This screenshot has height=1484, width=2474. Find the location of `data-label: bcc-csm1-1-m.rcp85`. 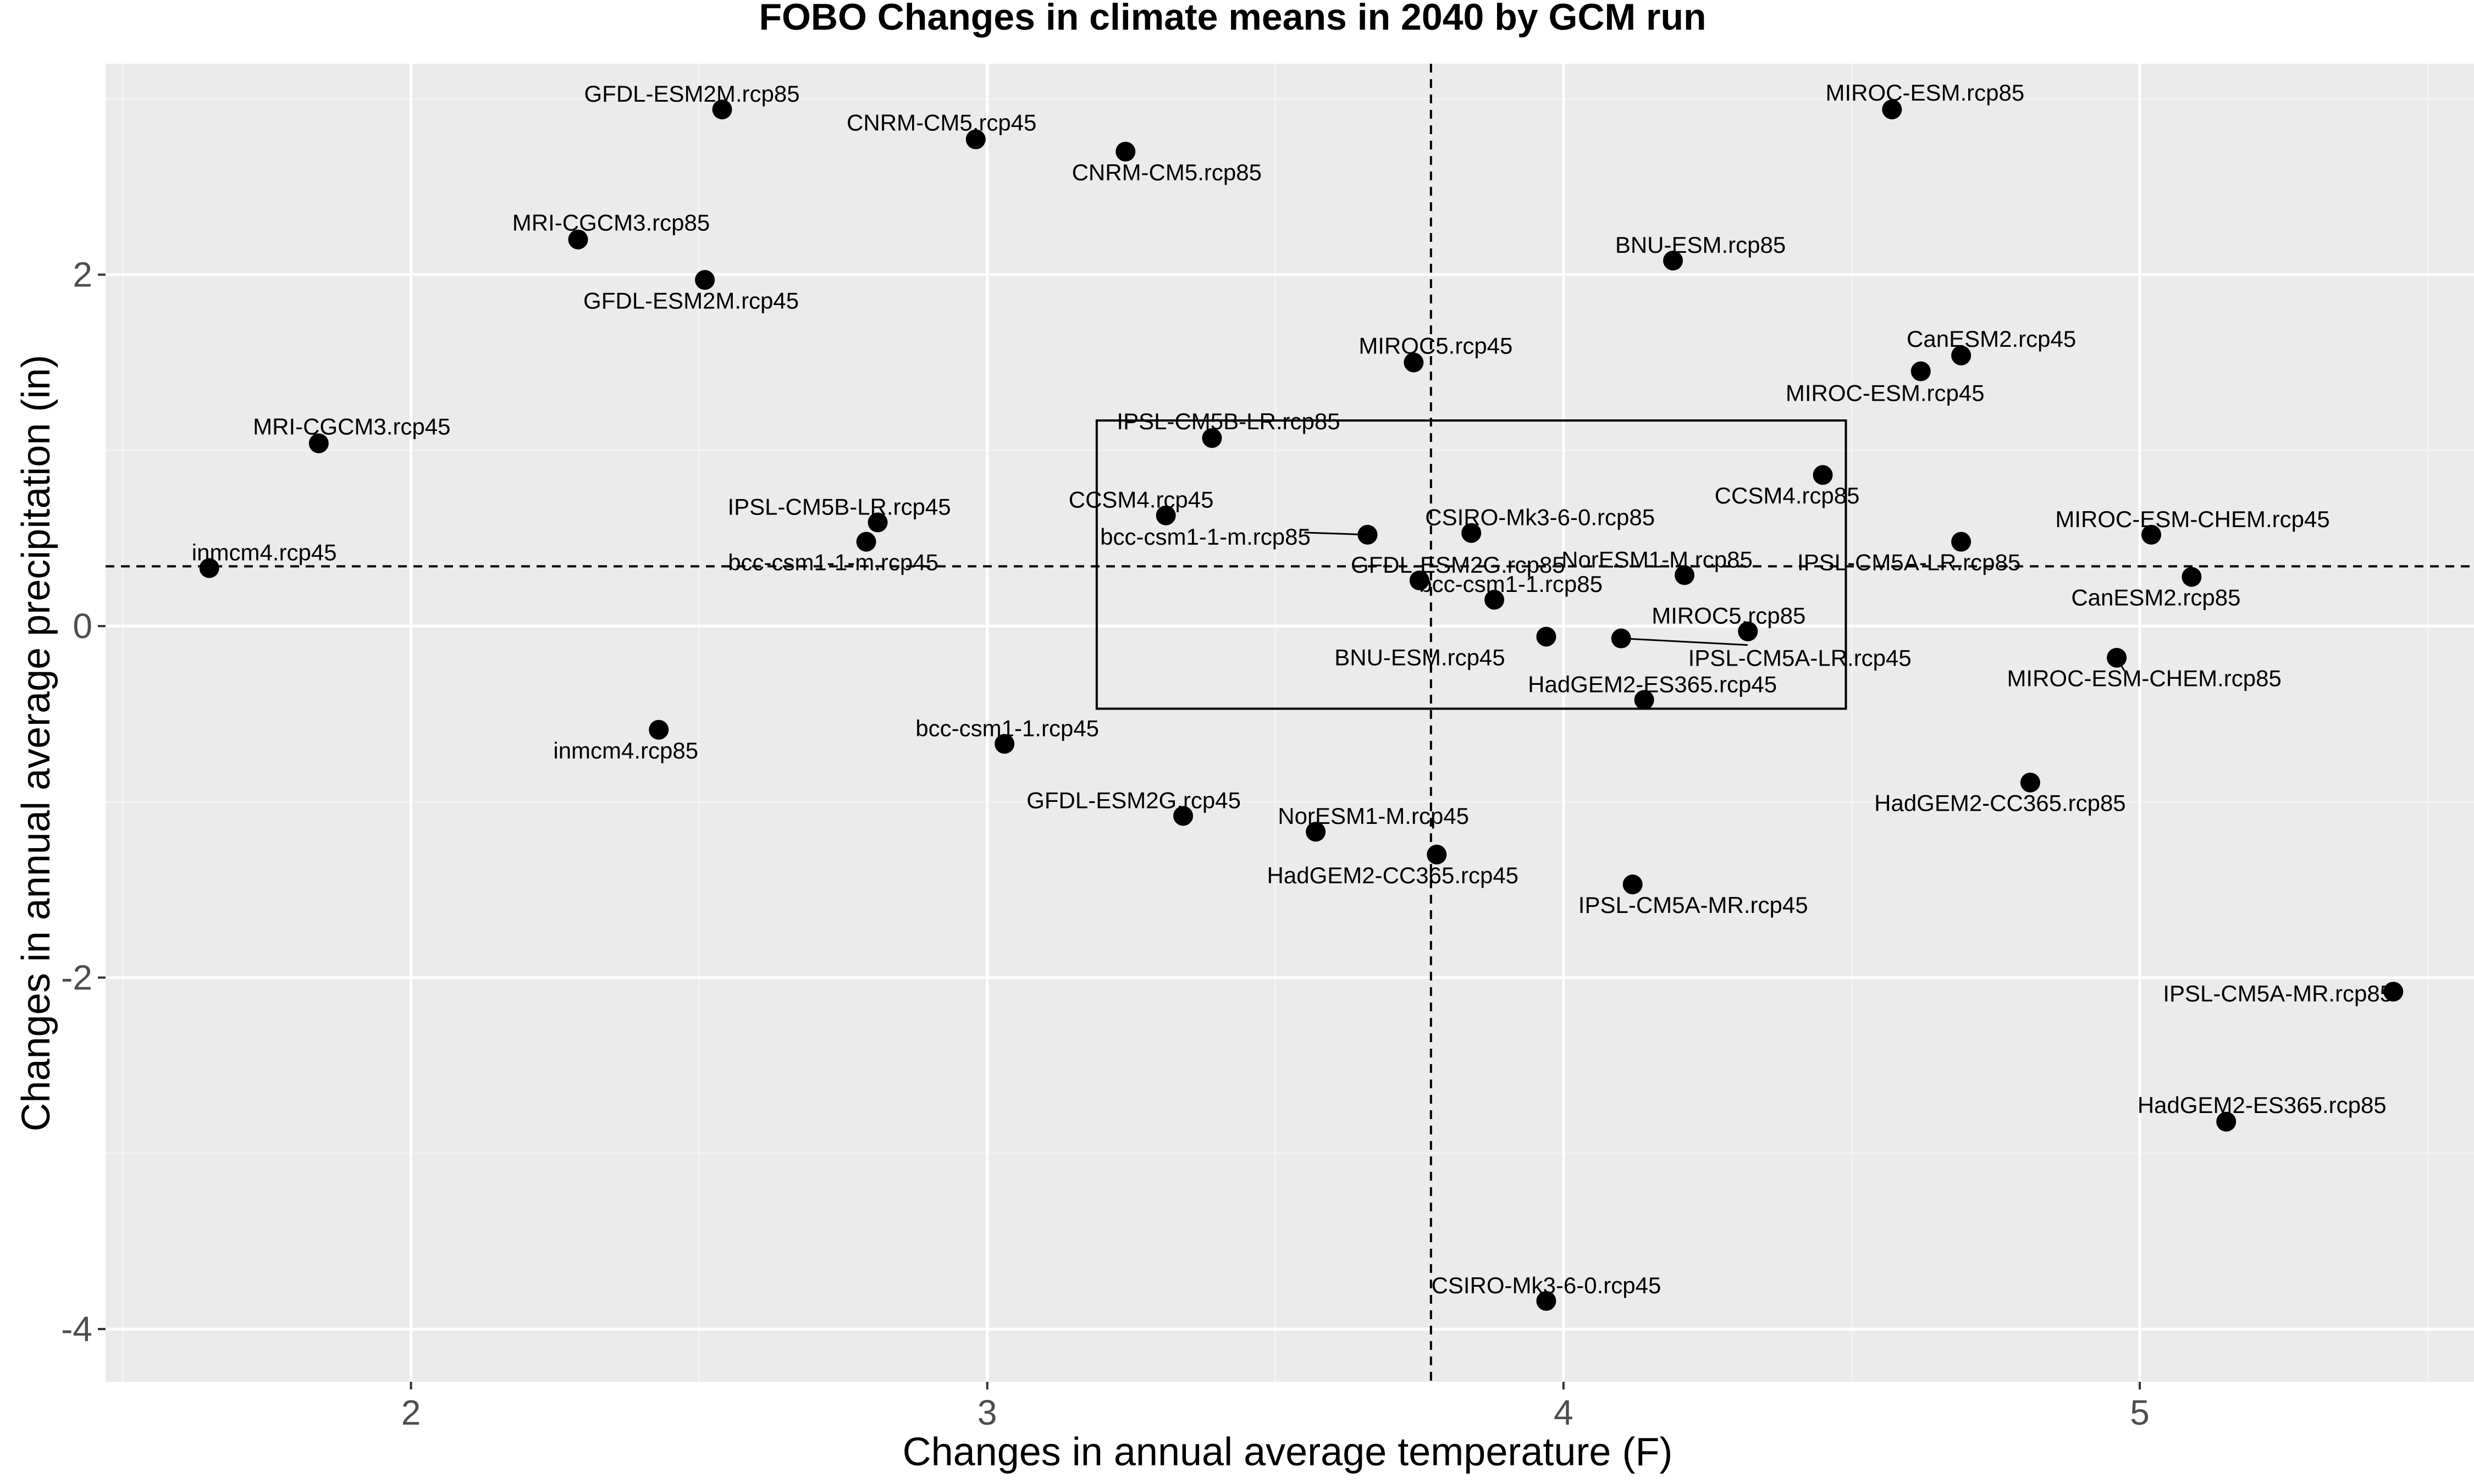

data-label: bcc-csm1-1-m.rcp85 is located at coordinates (1205, 537).